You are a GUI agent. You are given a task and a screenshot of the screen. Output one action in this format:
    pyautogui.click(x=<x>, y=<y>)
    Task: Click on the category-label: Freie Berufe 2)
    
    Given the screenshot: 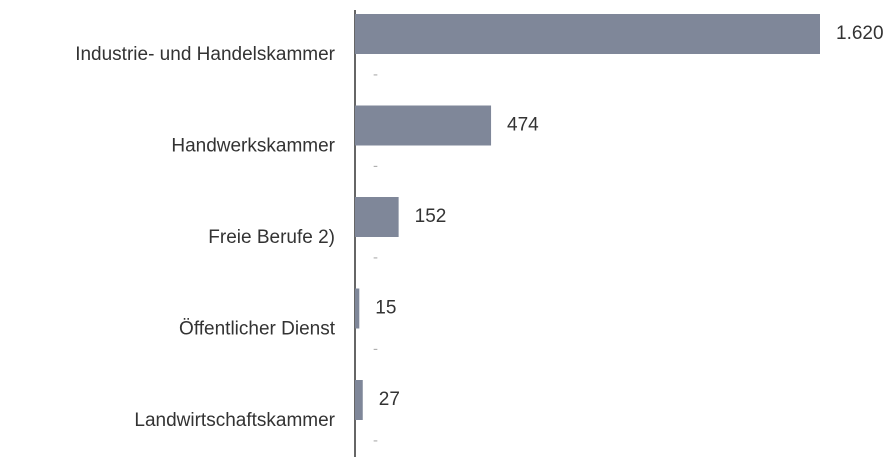 What is the action you would take?
    pyautogui.click(x=271, y=237)
    